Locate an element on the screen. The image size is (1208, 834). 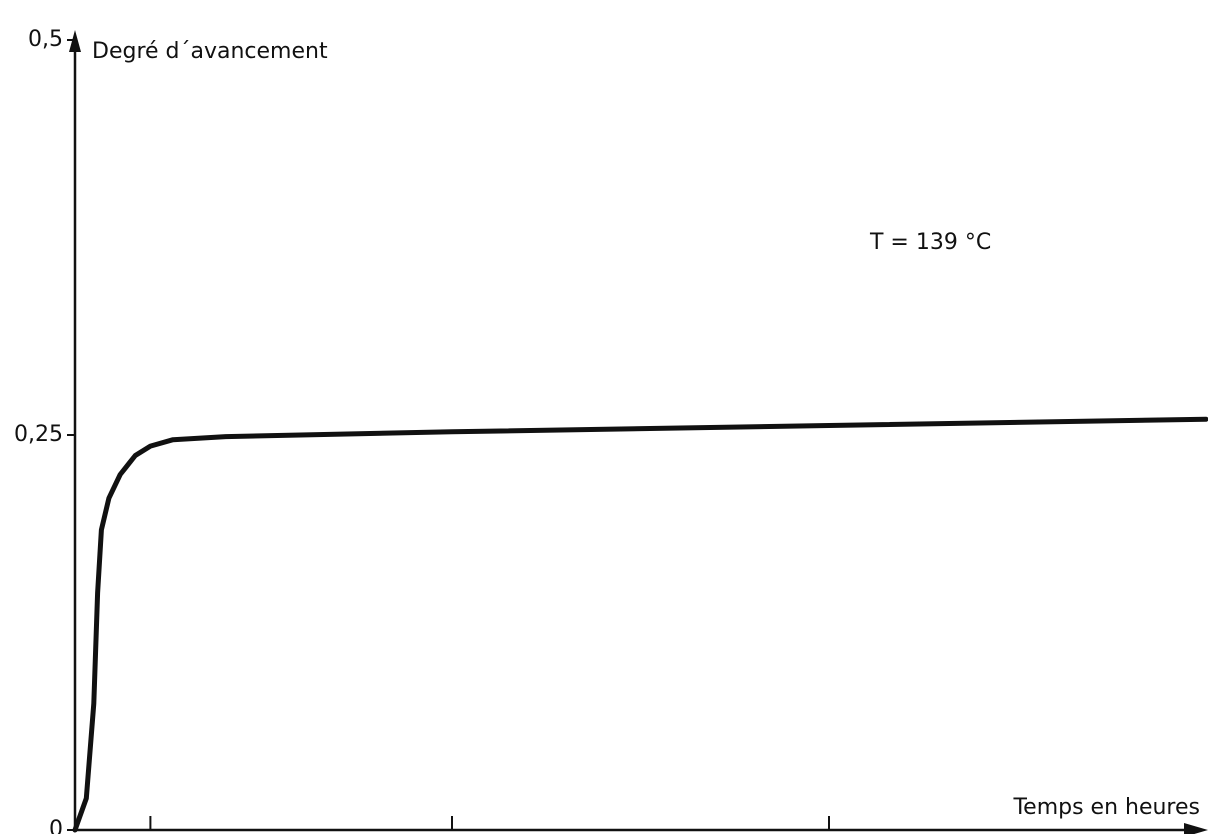
y-tick-label: 0,5 is located at coordinates (45, 39).